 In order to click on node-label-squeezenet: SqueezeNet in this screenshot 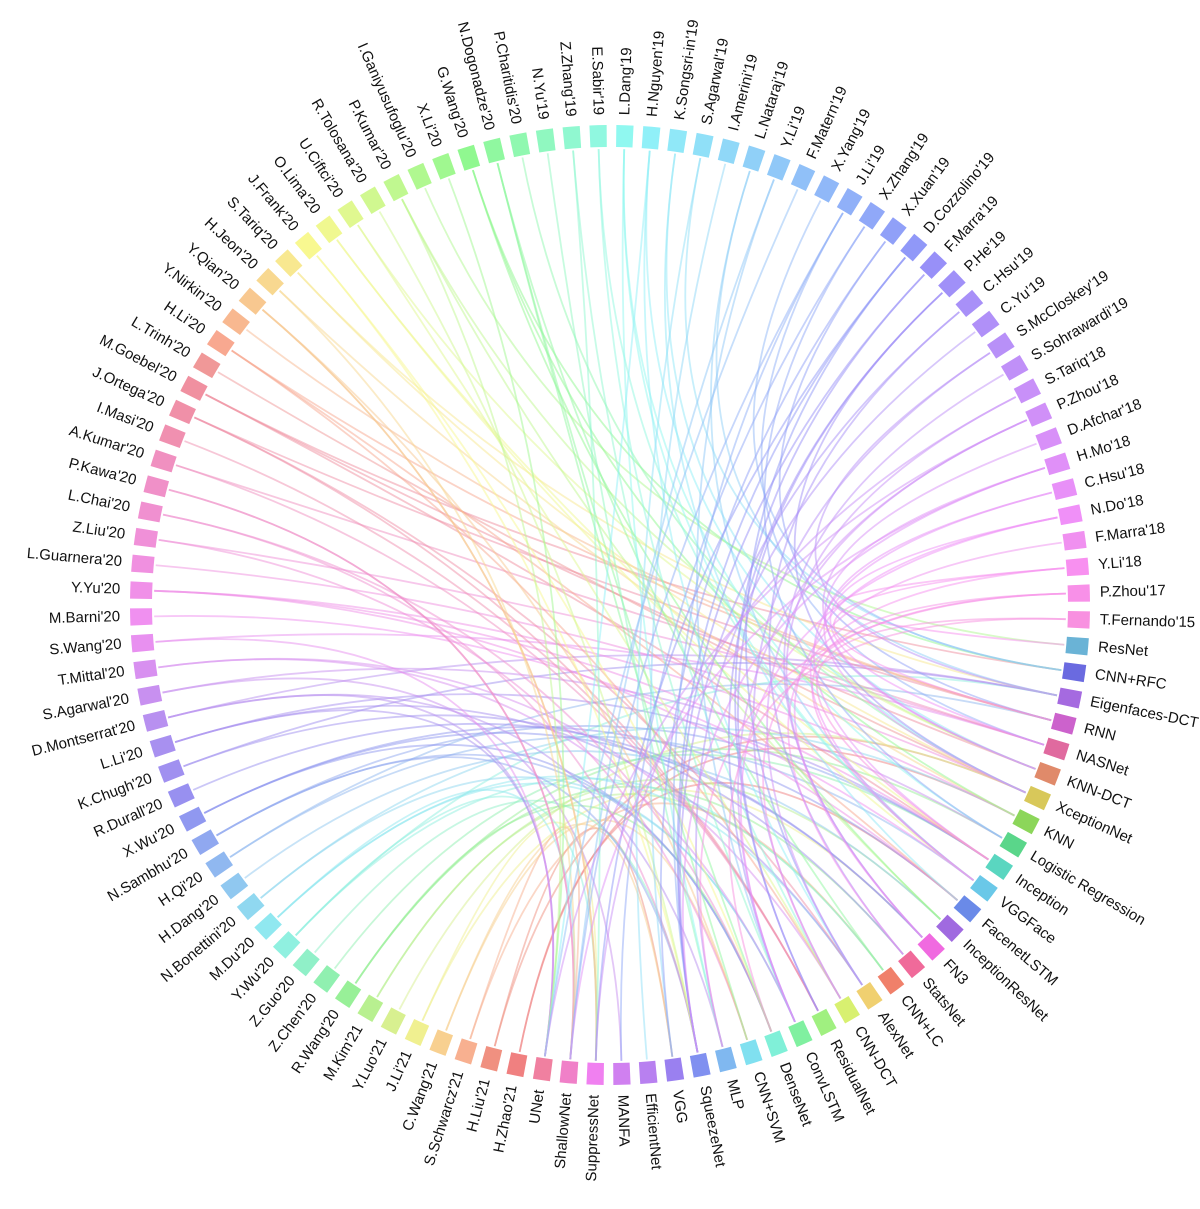, I will do `click(712, 1126)`.